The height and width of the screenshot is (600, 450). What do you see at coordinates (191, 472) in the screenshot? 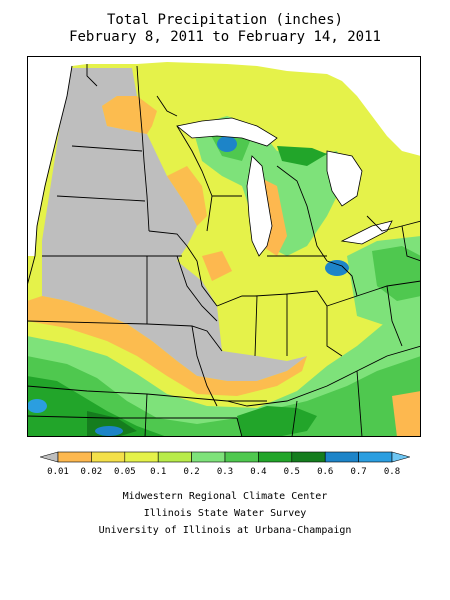
I see `legend-tick-label: 0.2` at bounding box center [191, 472].